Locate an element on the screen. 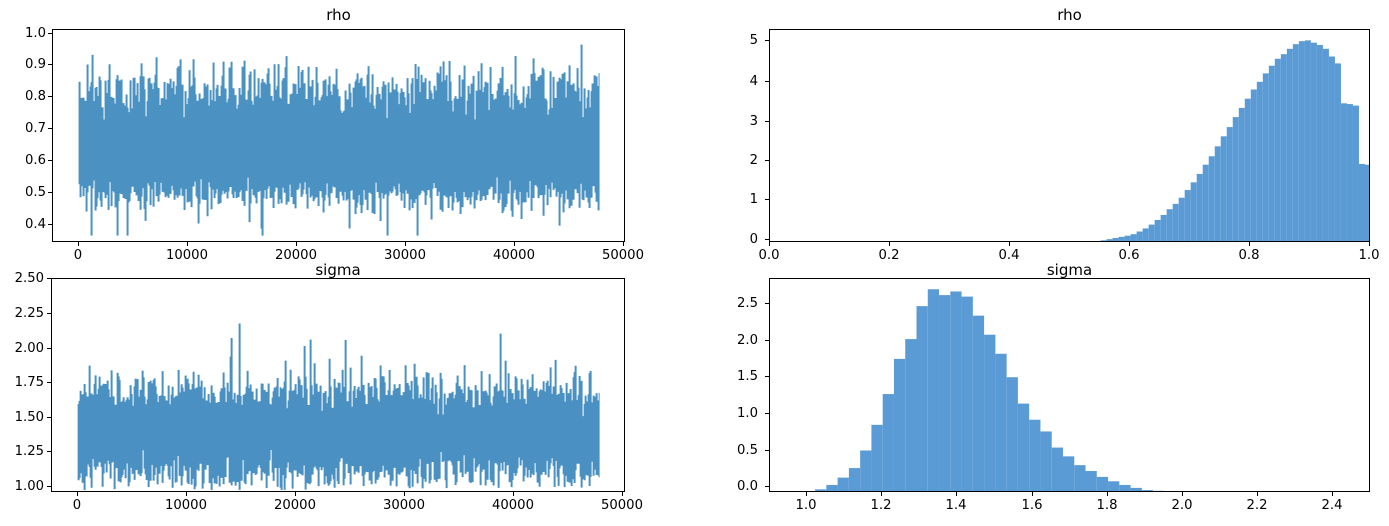 The image size is (1389, 526). xtick-label: 0.4 is located at coordinates (1009, 255).